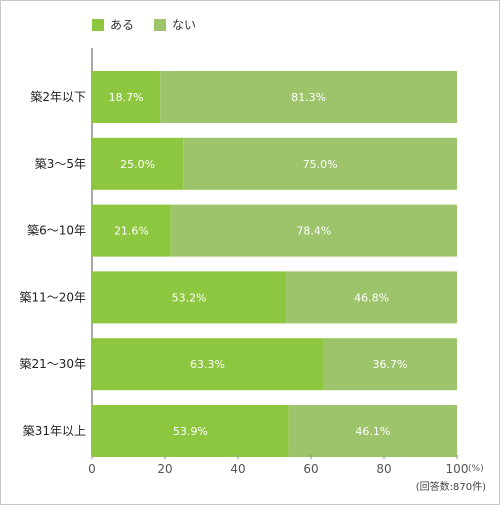 This screenshot has width=500, height=505. Describe the element at coordinates (184, 25) in the screenshot. I see `legend-label-nai: ない` at that location.